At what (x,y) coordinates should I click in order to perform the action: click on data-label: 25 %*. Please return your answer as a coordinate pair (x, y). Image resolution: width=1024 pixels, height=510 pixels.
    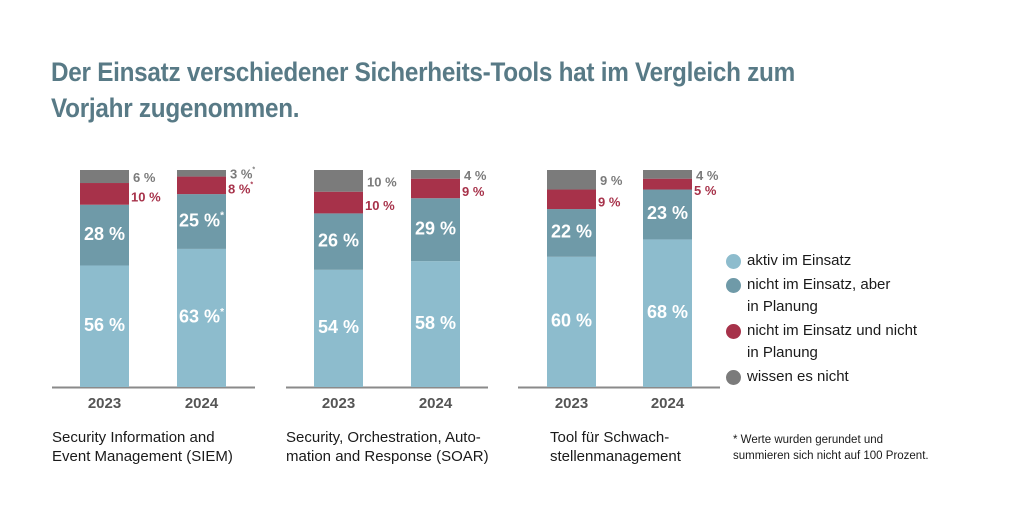
    Looking at the image, I should click on (201, 220).